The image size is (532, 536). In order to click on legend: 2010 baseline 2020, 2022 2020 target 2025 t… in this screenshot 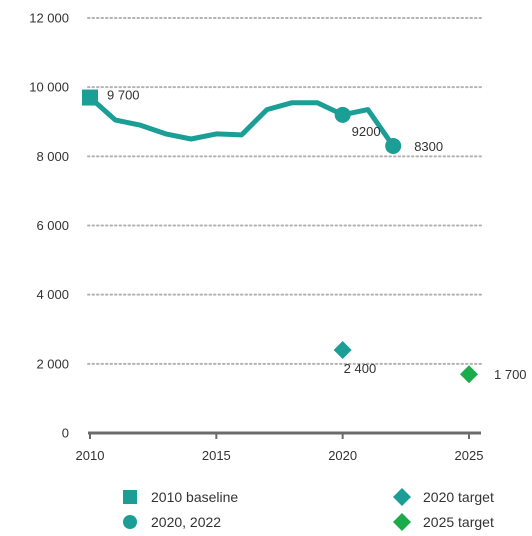, I will do `click(308, 509)`.